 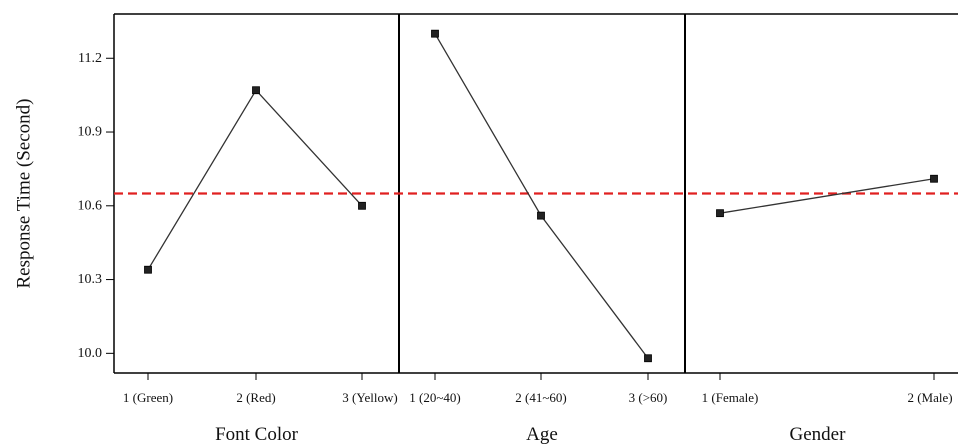 What do you see at coordinates (434, 397) in the screenshot?
I see `x-tick-label: 1 (20~40)` at bounding box center [434, 397].